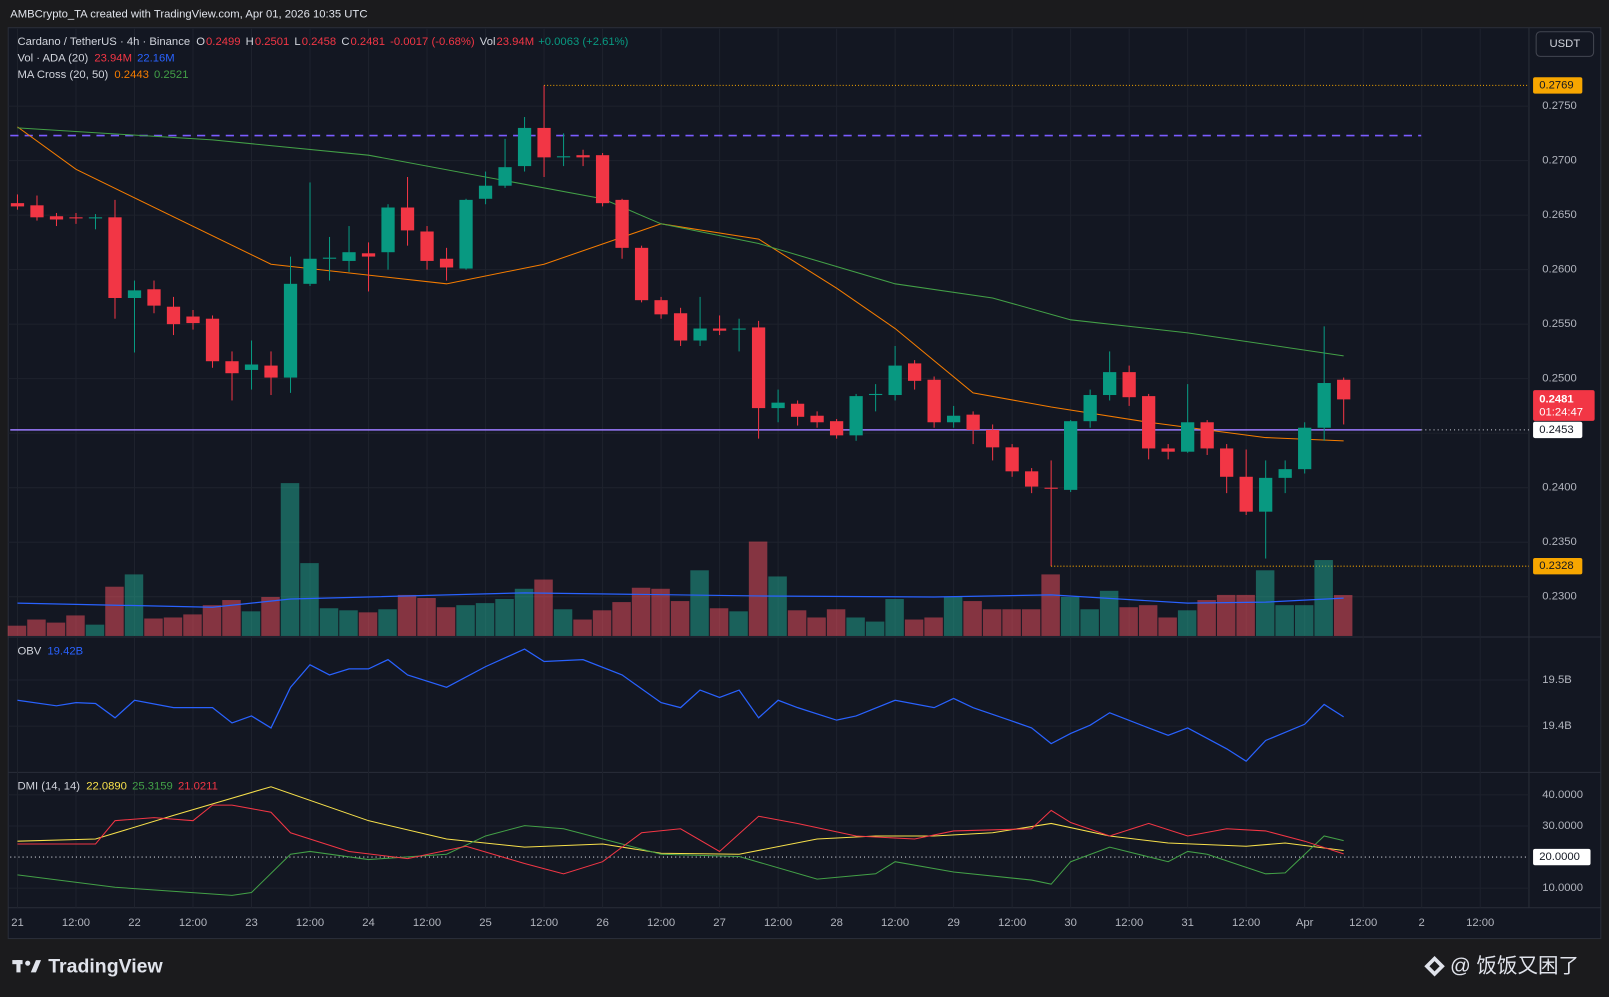 The width and height of the screenshot is (1609, 997). What do you see at coordinates (1559, 488) in the screenshot?
I see `y-tick-label: 0.2400` at bounding box center [1559, 488].